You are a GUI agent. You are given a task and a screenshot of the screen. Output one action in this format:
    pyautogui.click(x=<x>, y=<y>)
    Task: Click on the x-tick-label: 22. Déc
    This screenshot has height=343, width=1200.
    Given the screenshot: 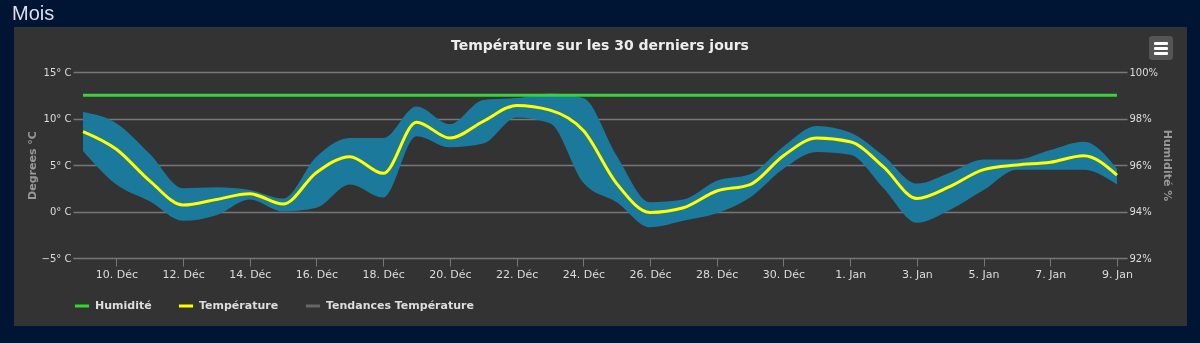 What is the action you would take?
    pyautogui.click(x=517, y=274)
    